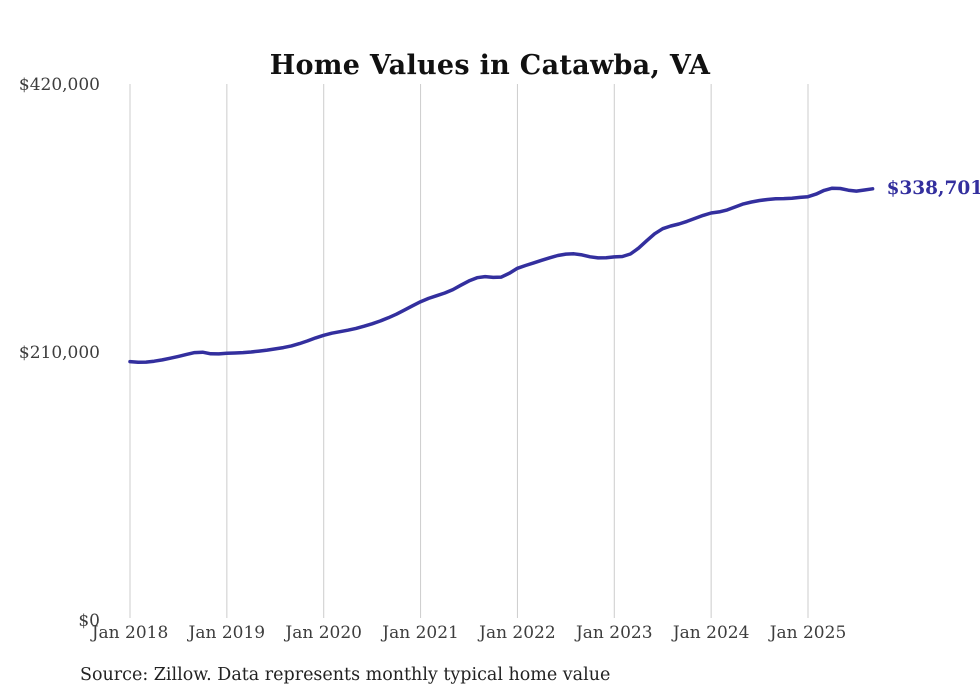 The image size is (980, 699). I want to click on x-axis-tick-label: Jan 2020, so click(323, 633).